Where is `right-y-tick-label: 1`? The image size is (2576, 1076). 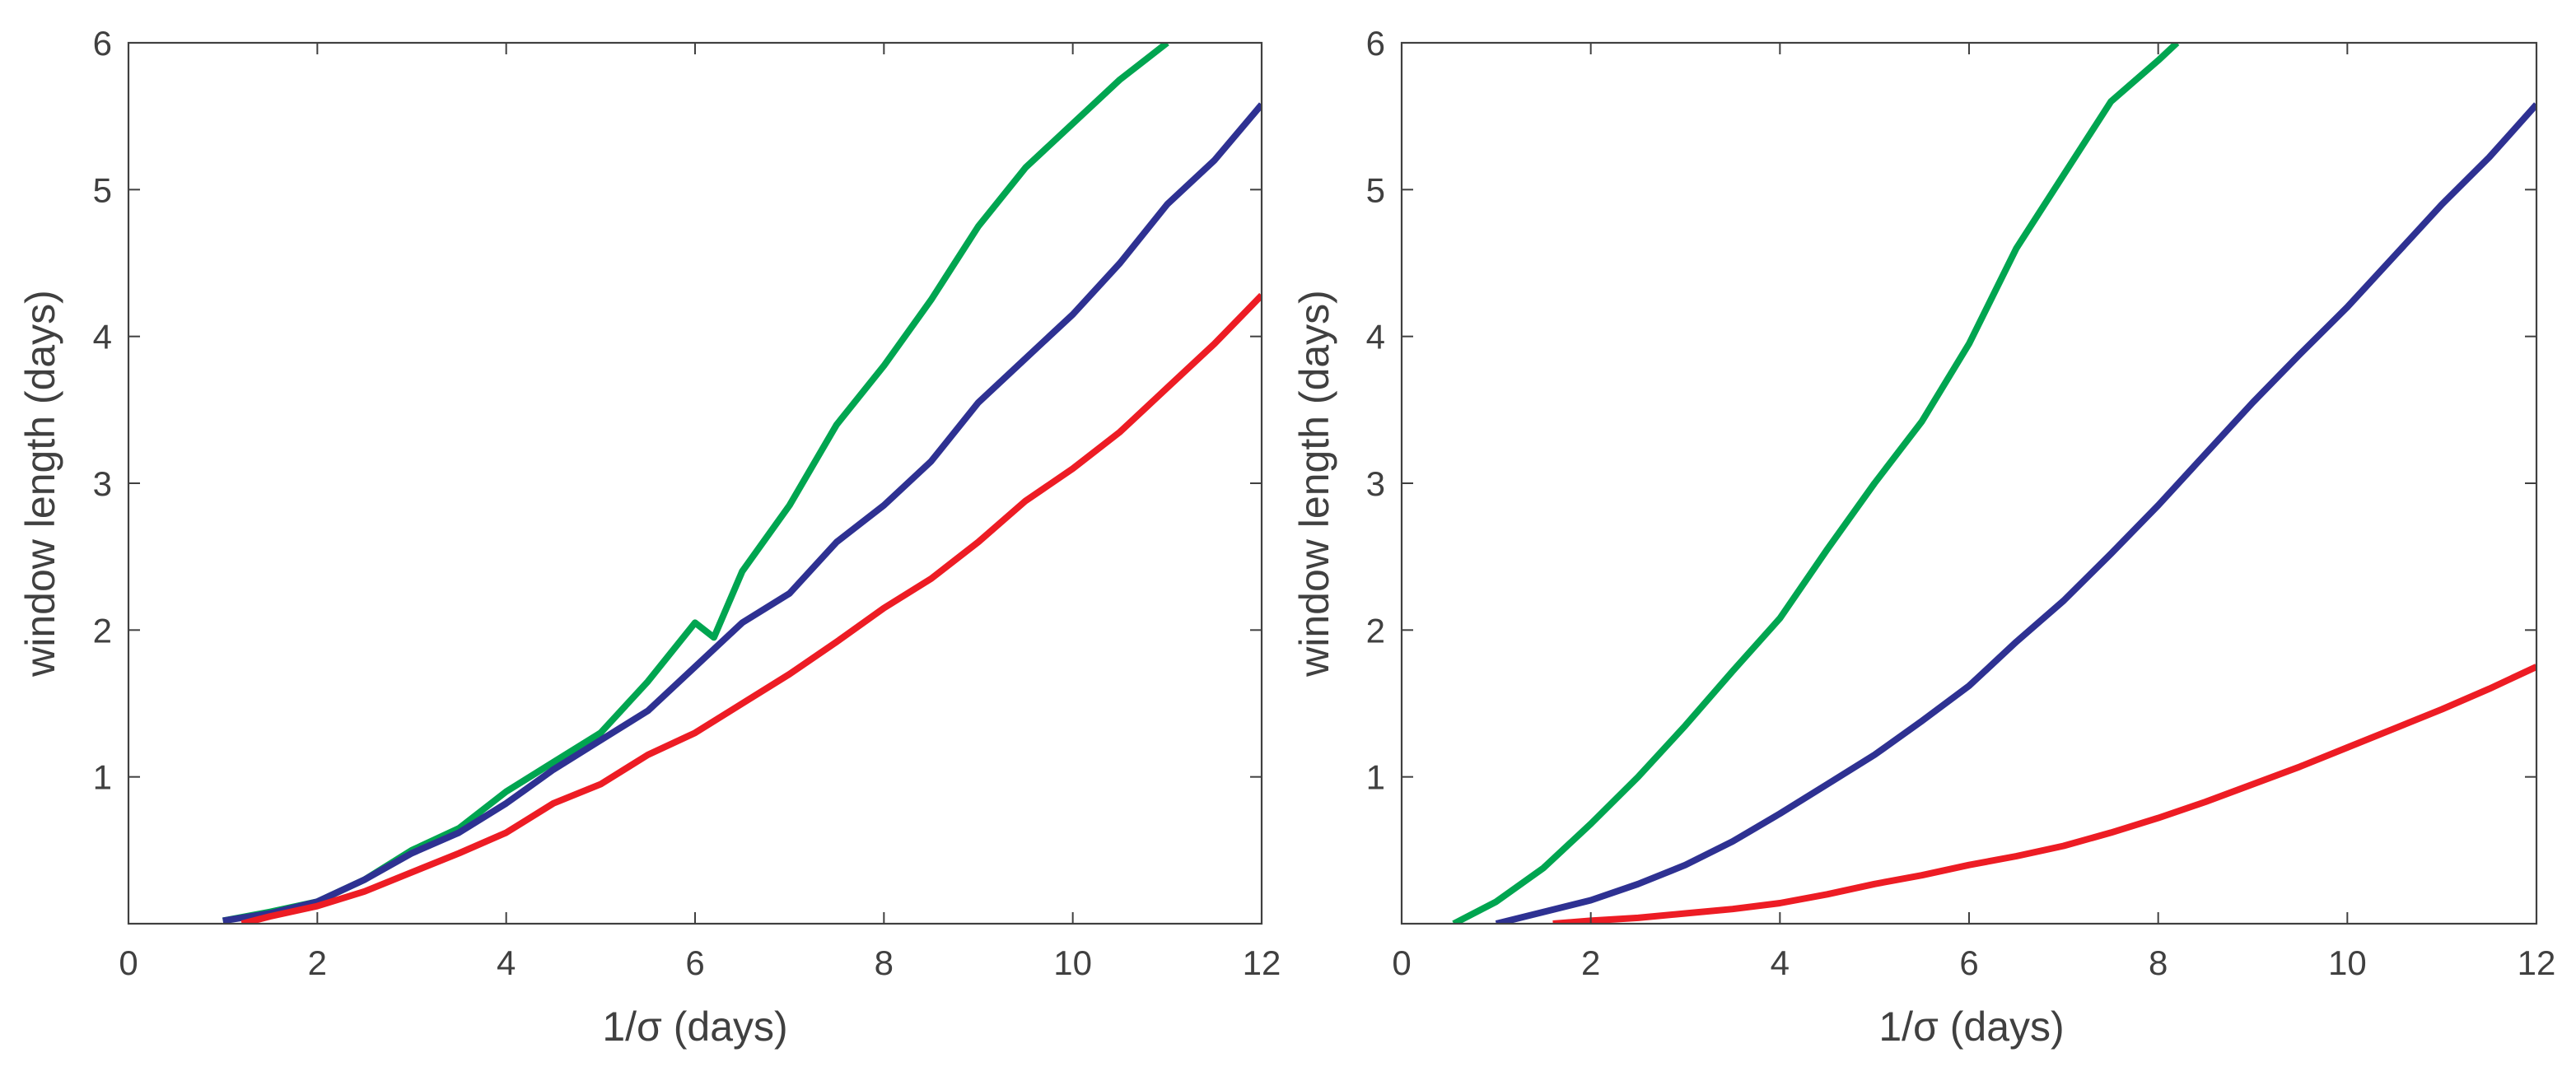 right-y-tick-label: 1 is located at coordinates (1375, 777).